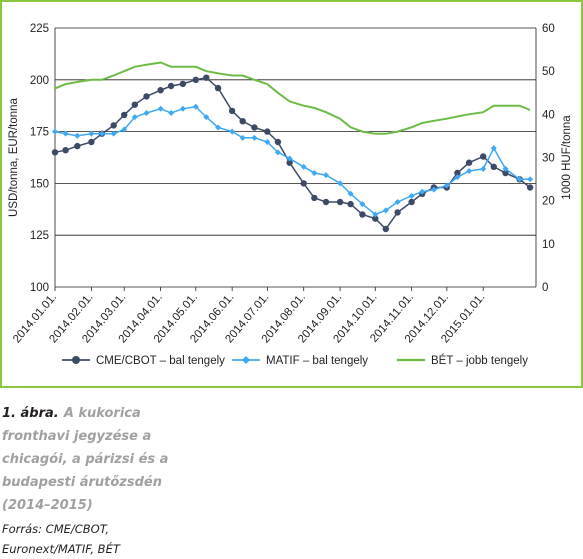 The height and width of the screenshot is (559, 583). Describe the element at coordinates (479, 360) in the screenshot. I see `legend-label: BÉT – jobb tengely` at that location.